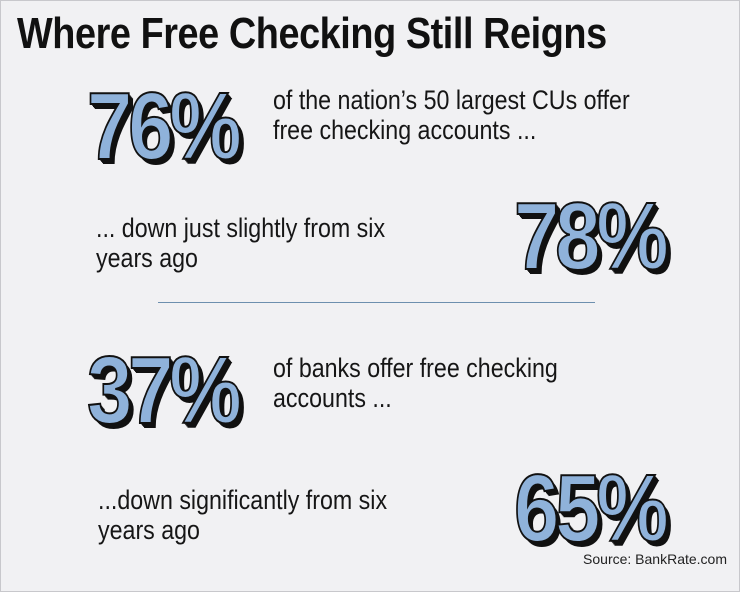 The width and height of the screenshot is (740, 592). What do you see at coordinates (415, 368) in the screenshot?
I see `text-line: of banks offer free checking` at bounding box center [415, 368].